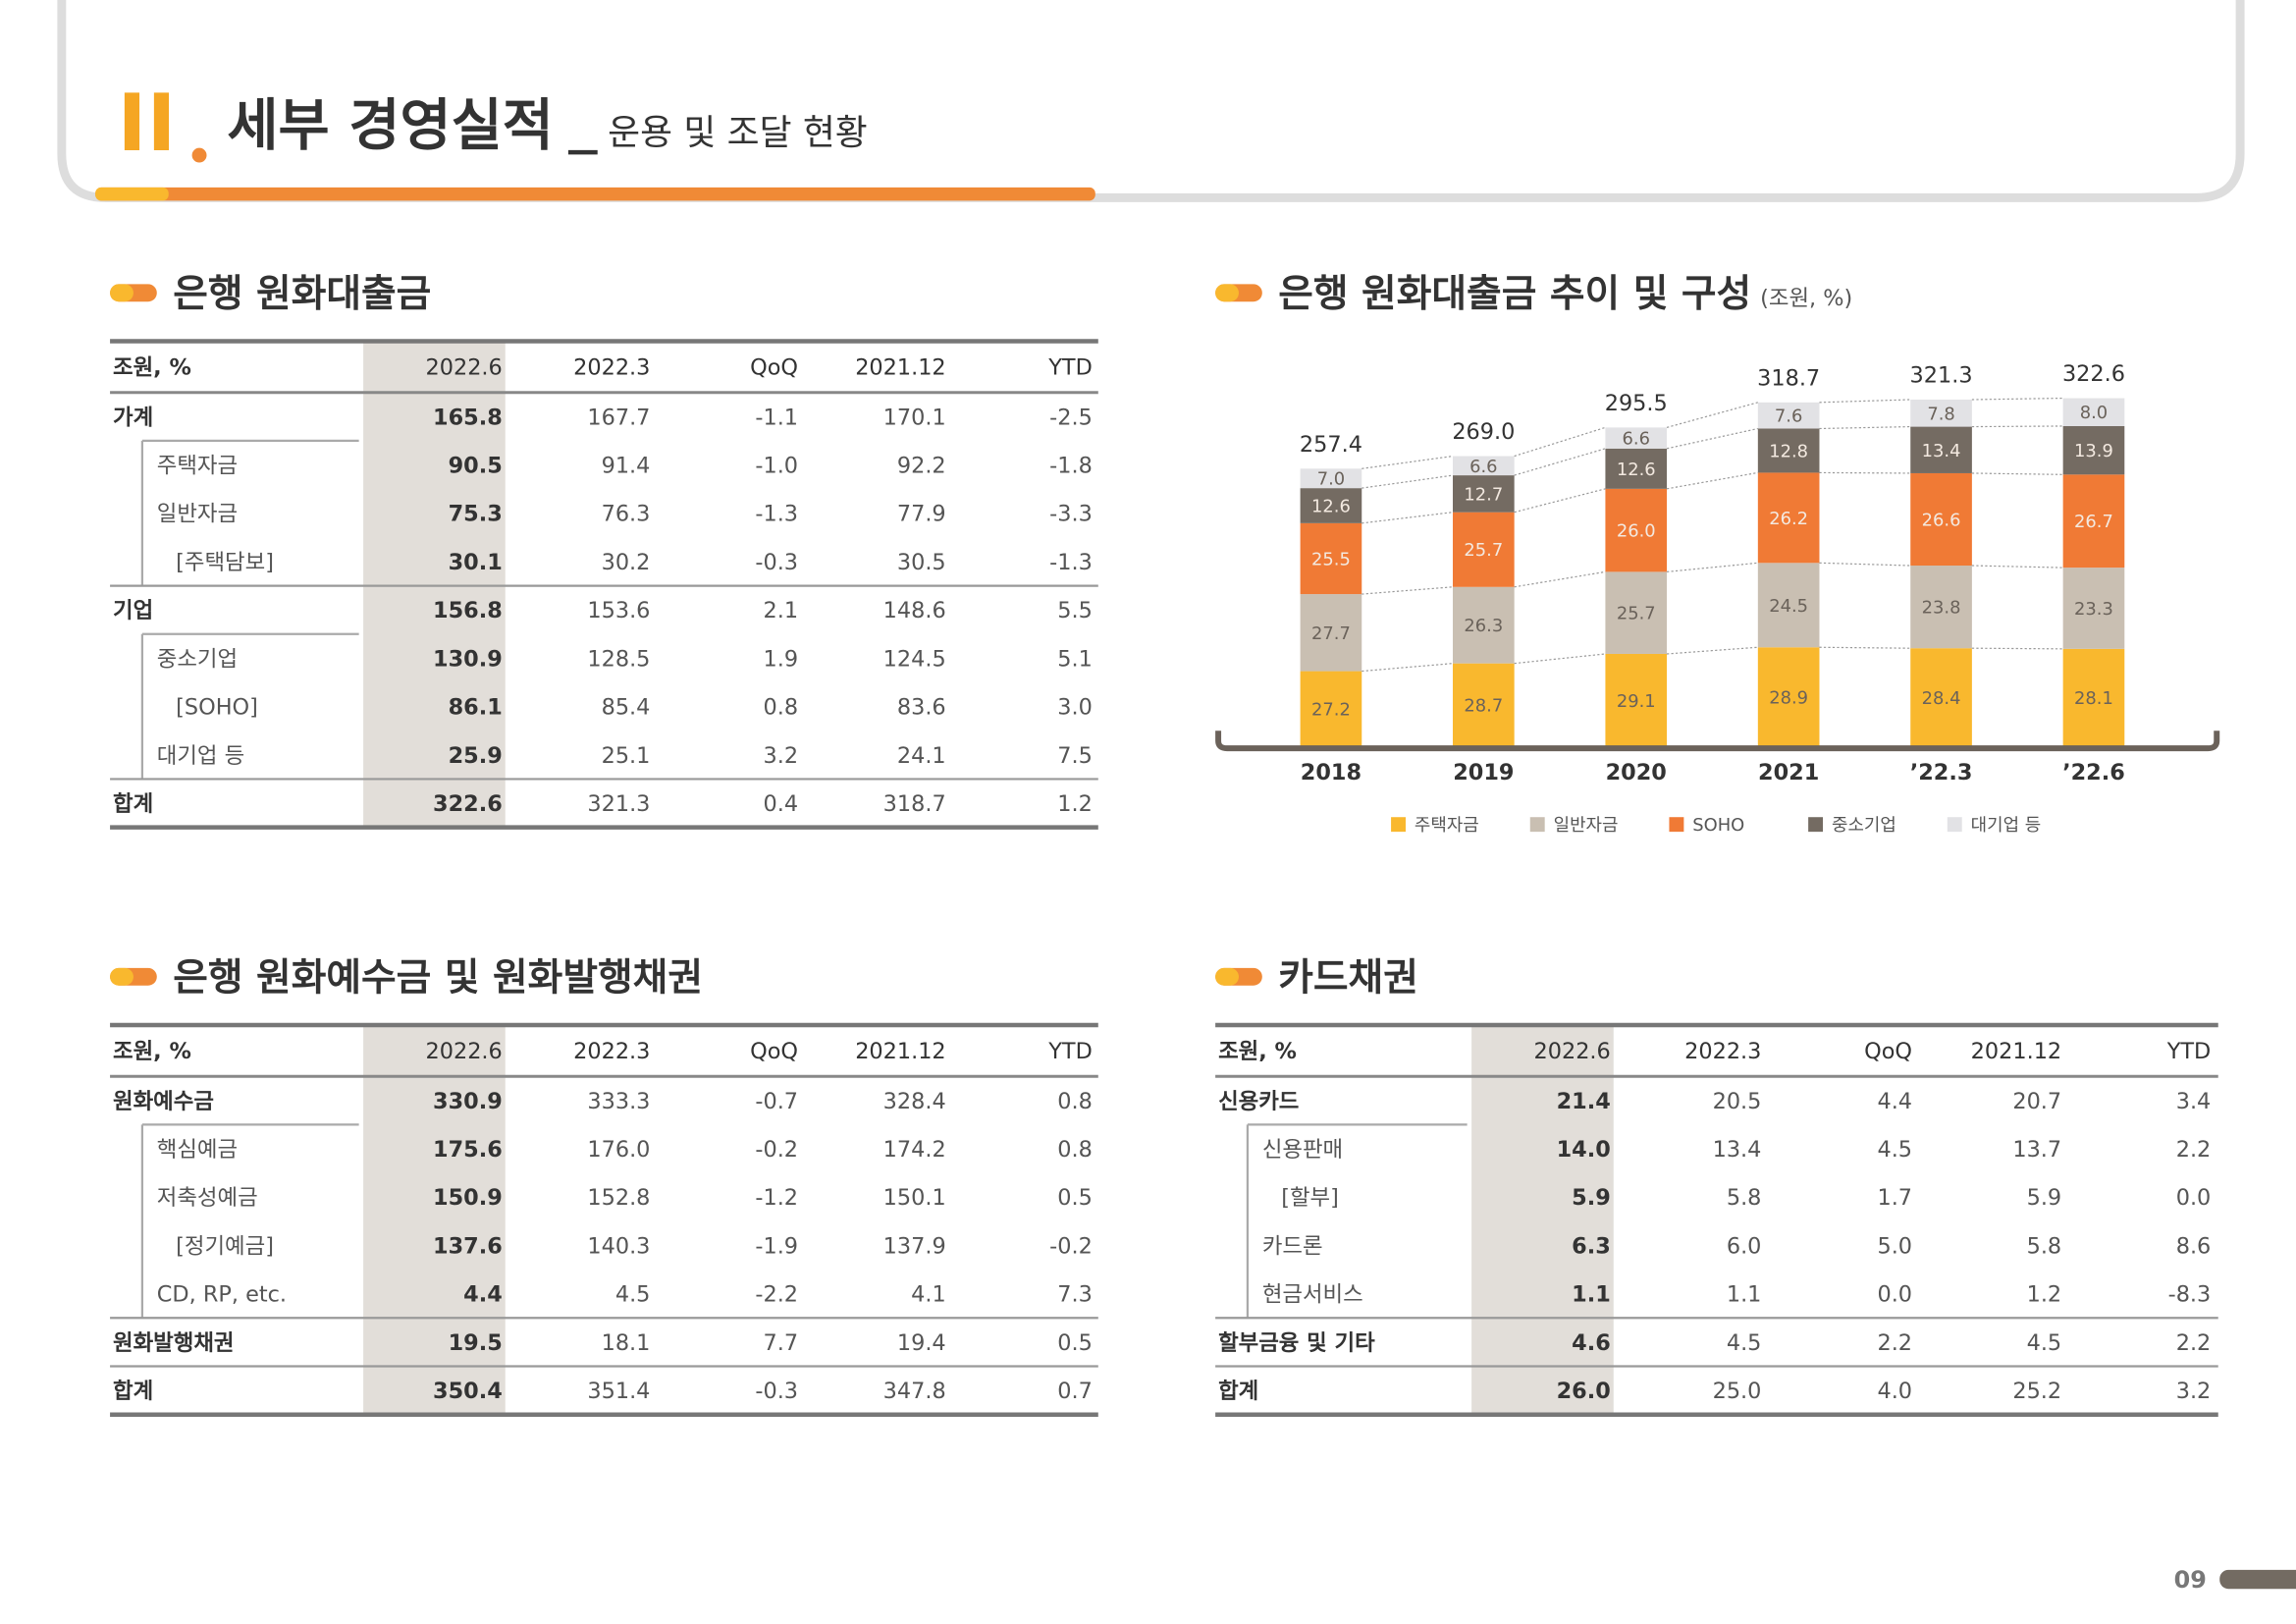 This screenshot has width=2296, height=1624. I want to click on cell-value: 321.3, so click(618, 804).